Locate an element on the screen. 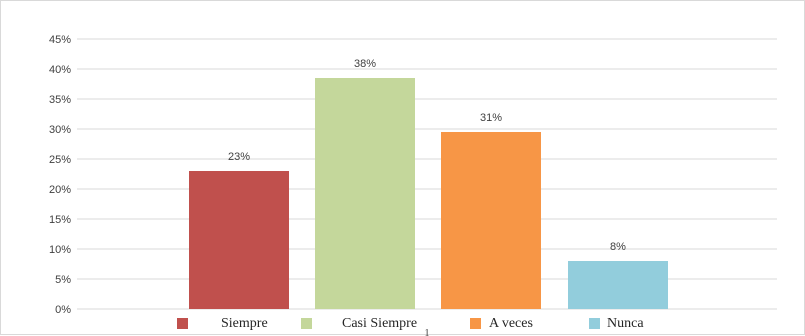 This screenshot has width=805, height=336. bar-casi-siempre is located at coordinates (365, 193).